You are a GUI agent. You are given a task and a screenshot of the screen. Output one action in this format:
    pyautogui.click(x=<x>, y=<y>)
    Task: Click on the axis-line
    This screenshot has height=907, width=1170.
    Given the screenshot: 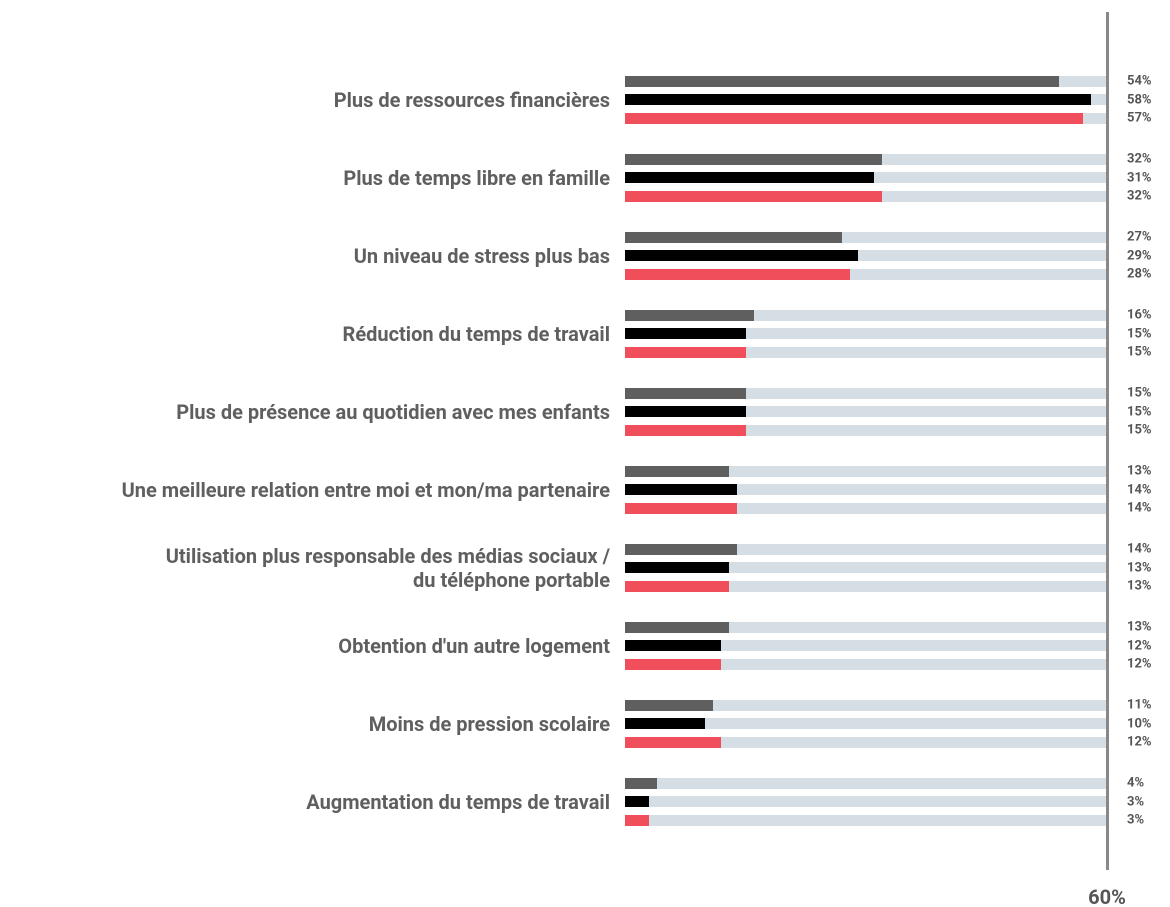 What is the action you would take?
    pyautogui.click(x=1107, y=441)
    